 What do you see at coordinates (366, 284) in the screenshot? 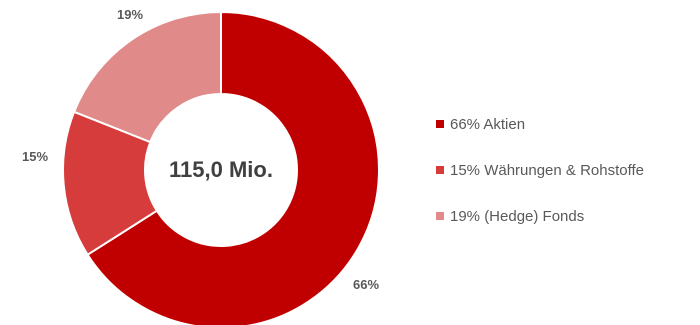
I see `slice-data-label-1: 66%` at bounding box center [366, 284].